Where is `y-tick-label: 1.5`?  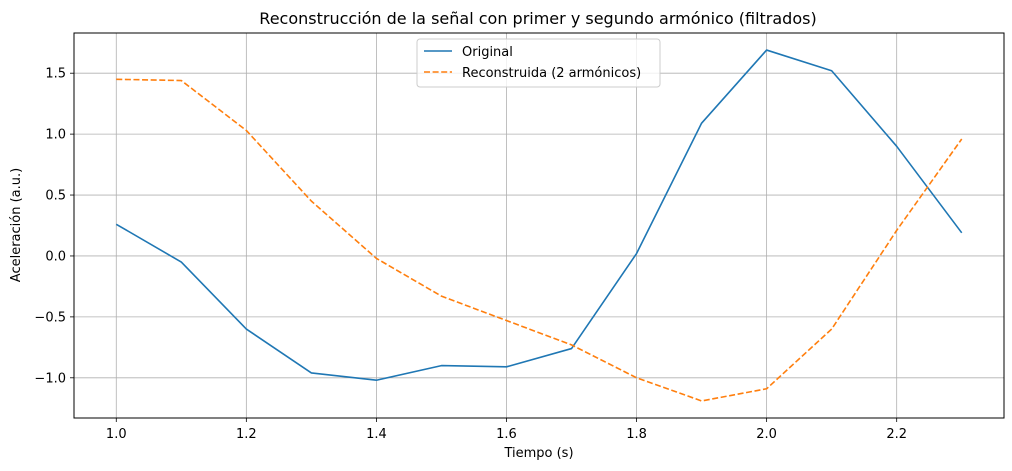 y-tick-label: 1.5 is located at coordinates (55, 74).